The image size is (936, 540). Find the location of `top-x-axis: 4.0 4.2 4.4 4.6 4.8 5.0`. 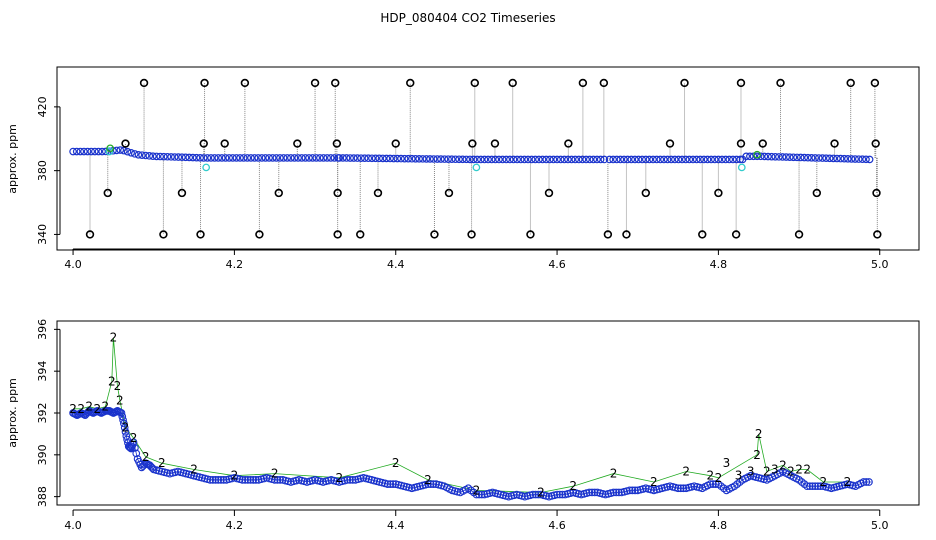

top-x-axis: 4.0 4.2 4.4 4.6 4.8 5.0 is located at coordinates (476, 259).